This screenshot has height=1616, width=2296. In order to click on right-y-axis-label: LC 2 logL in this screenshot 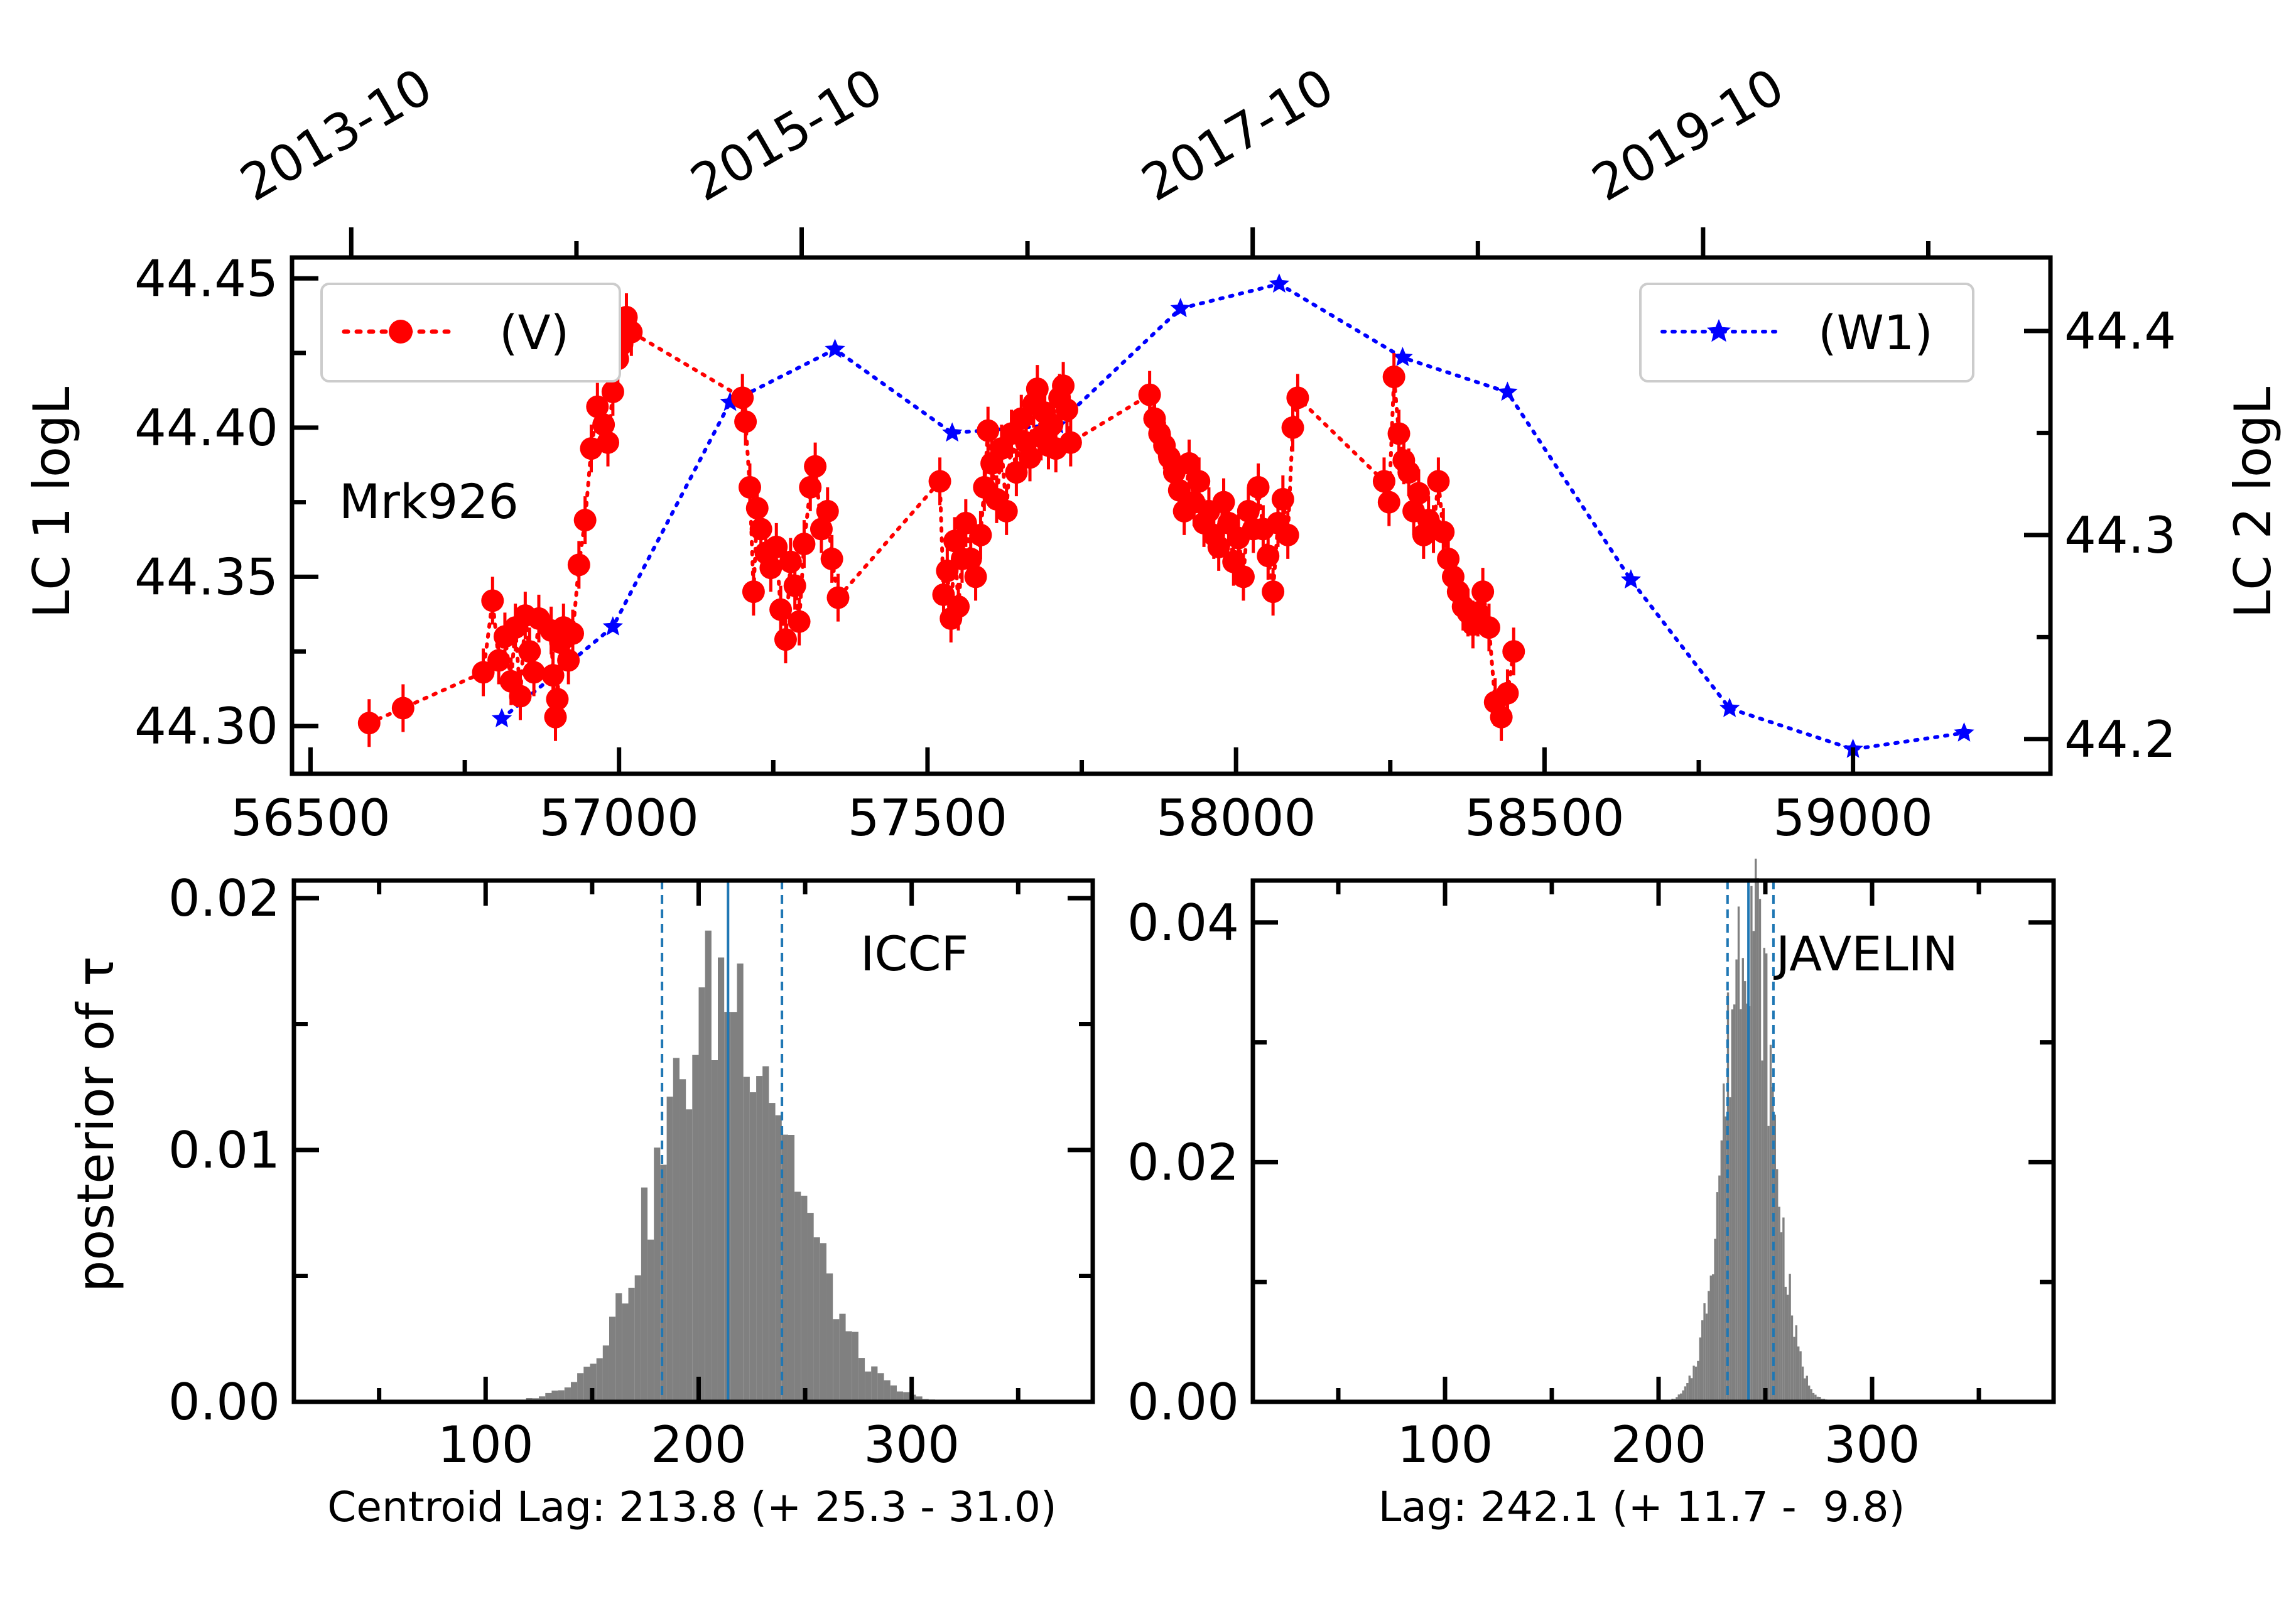, I will do `click(2253, 502)`.